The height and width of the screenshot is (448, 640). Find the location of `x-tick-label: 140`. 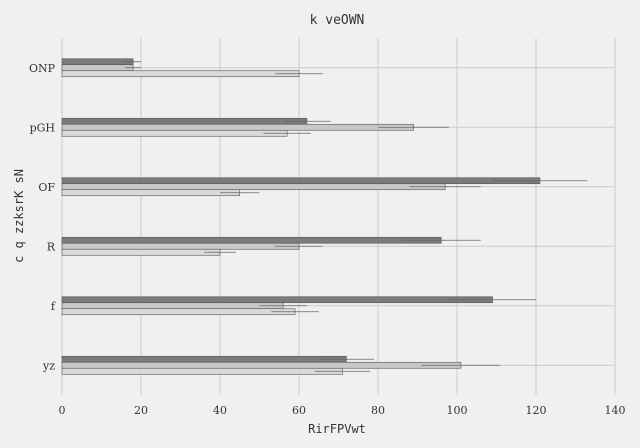

x-tick-label: 140 is located at coordinates (615, 410).